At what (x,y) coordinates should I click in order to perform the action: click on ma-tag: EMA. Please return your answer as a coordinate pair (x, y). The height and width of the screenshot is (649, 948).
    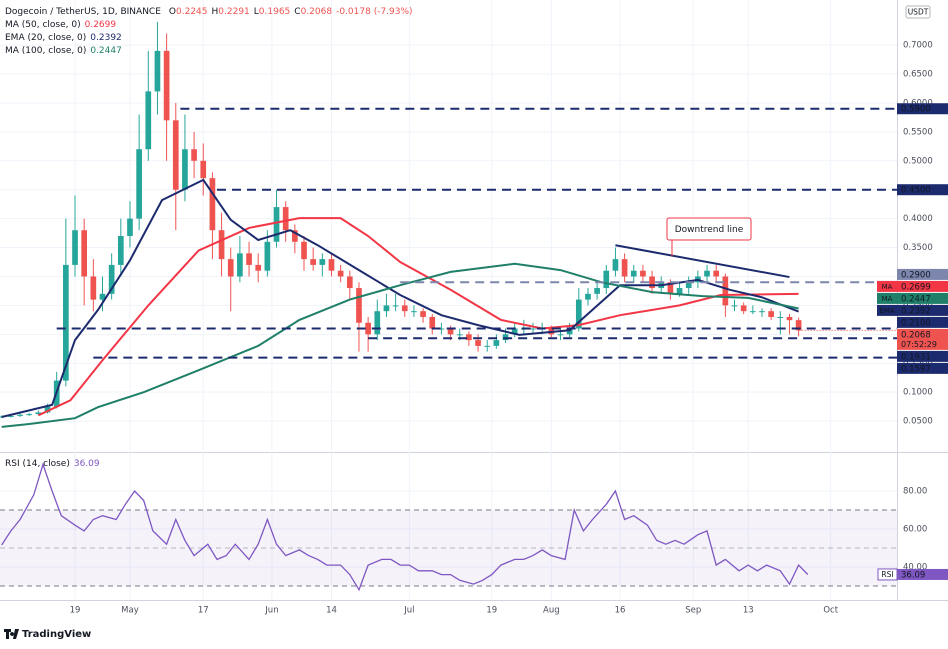
    Looking at the image, I should click on (886, 311).